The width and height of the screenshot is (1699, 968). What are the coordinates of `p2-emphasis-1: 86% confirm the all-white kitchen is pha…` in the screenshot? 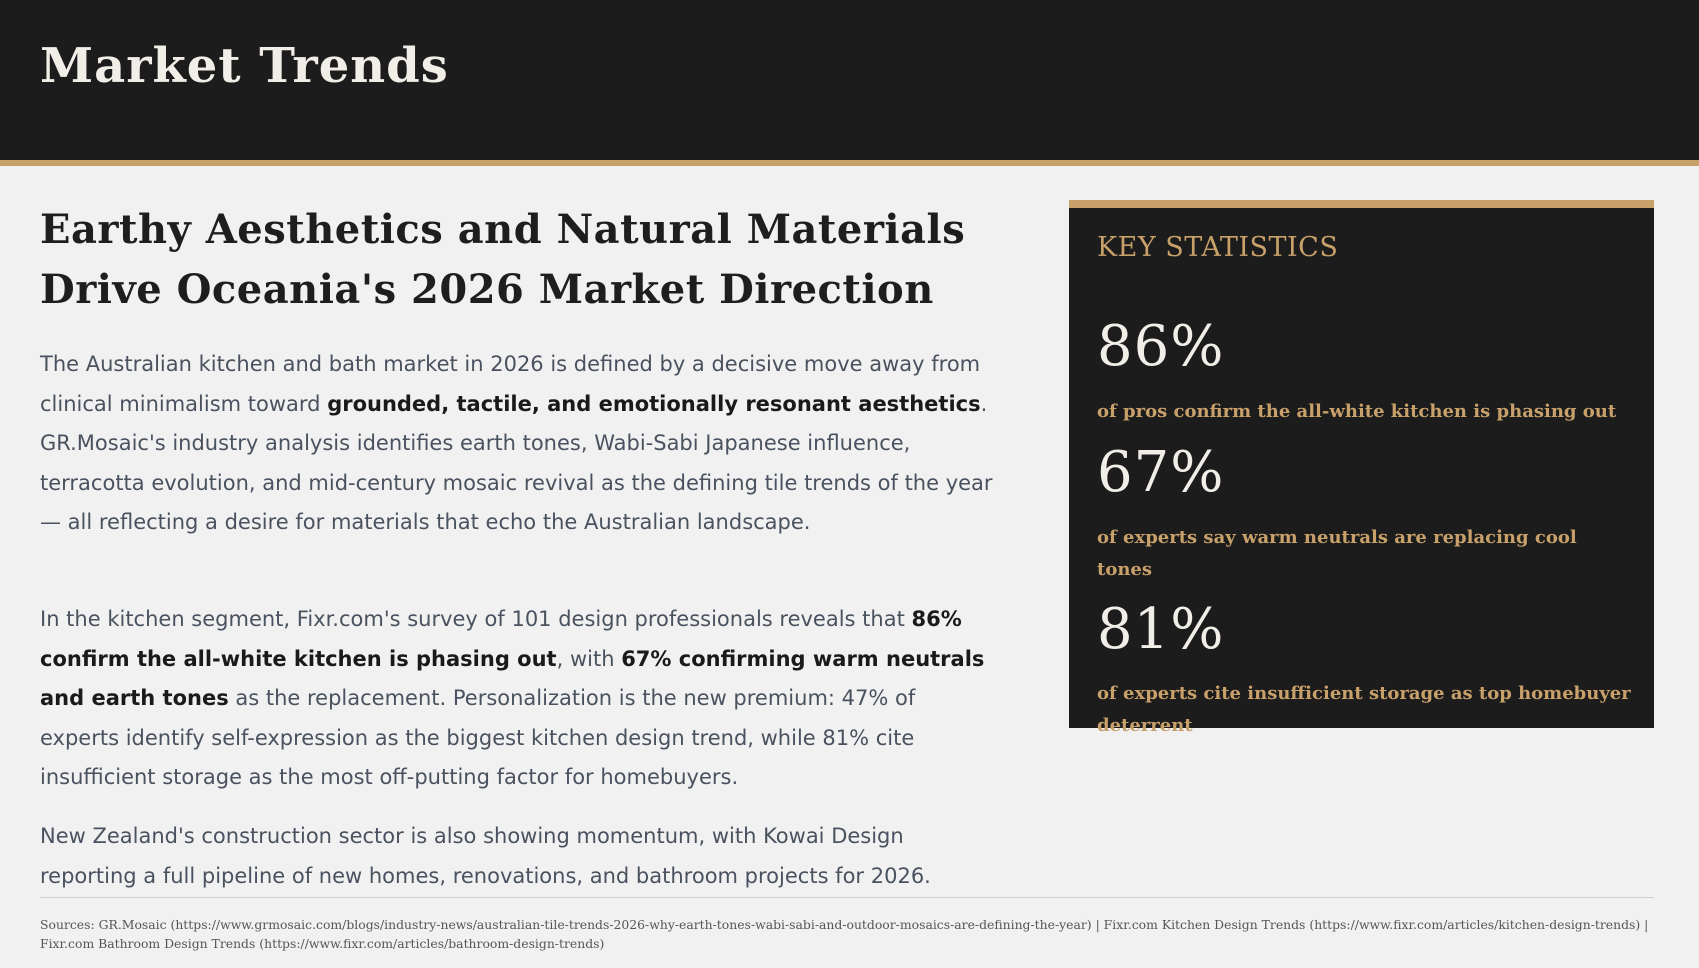 It's located at (501, 639).